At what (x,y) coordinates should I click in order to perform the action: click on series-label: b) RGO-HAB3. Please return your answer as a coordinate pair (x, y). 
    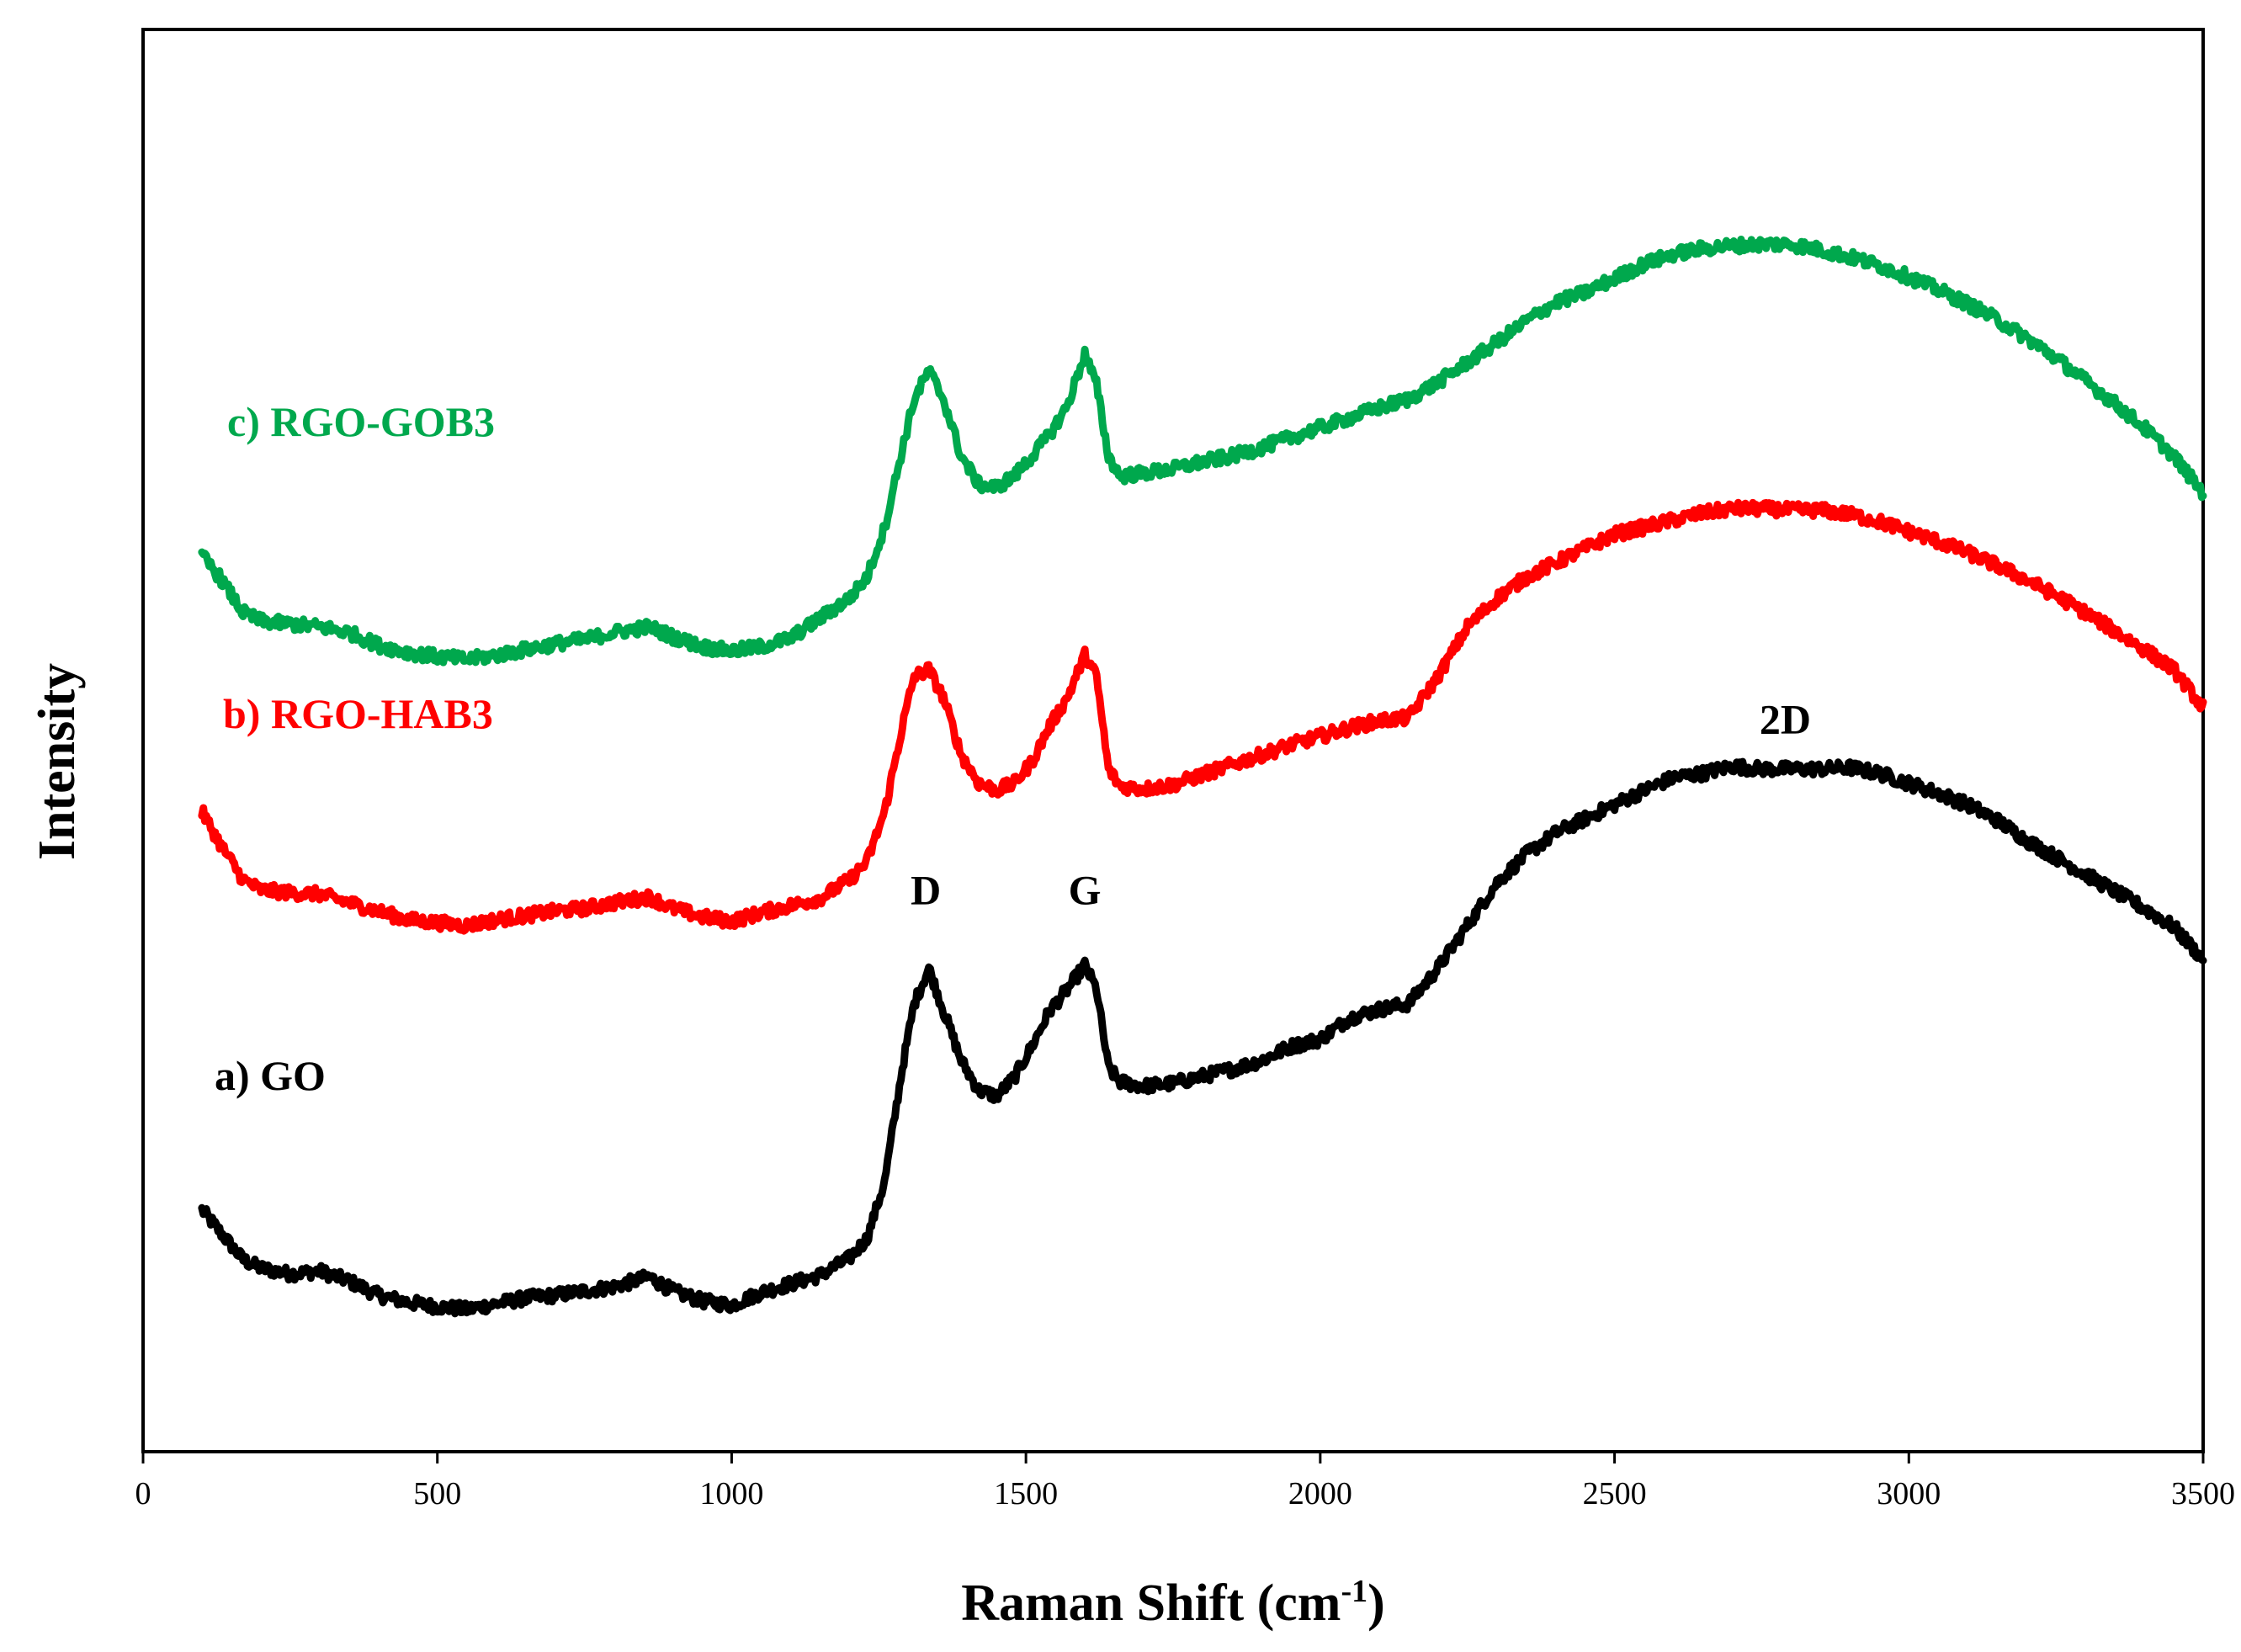
    Looking at the image, I should click on (358, 713).